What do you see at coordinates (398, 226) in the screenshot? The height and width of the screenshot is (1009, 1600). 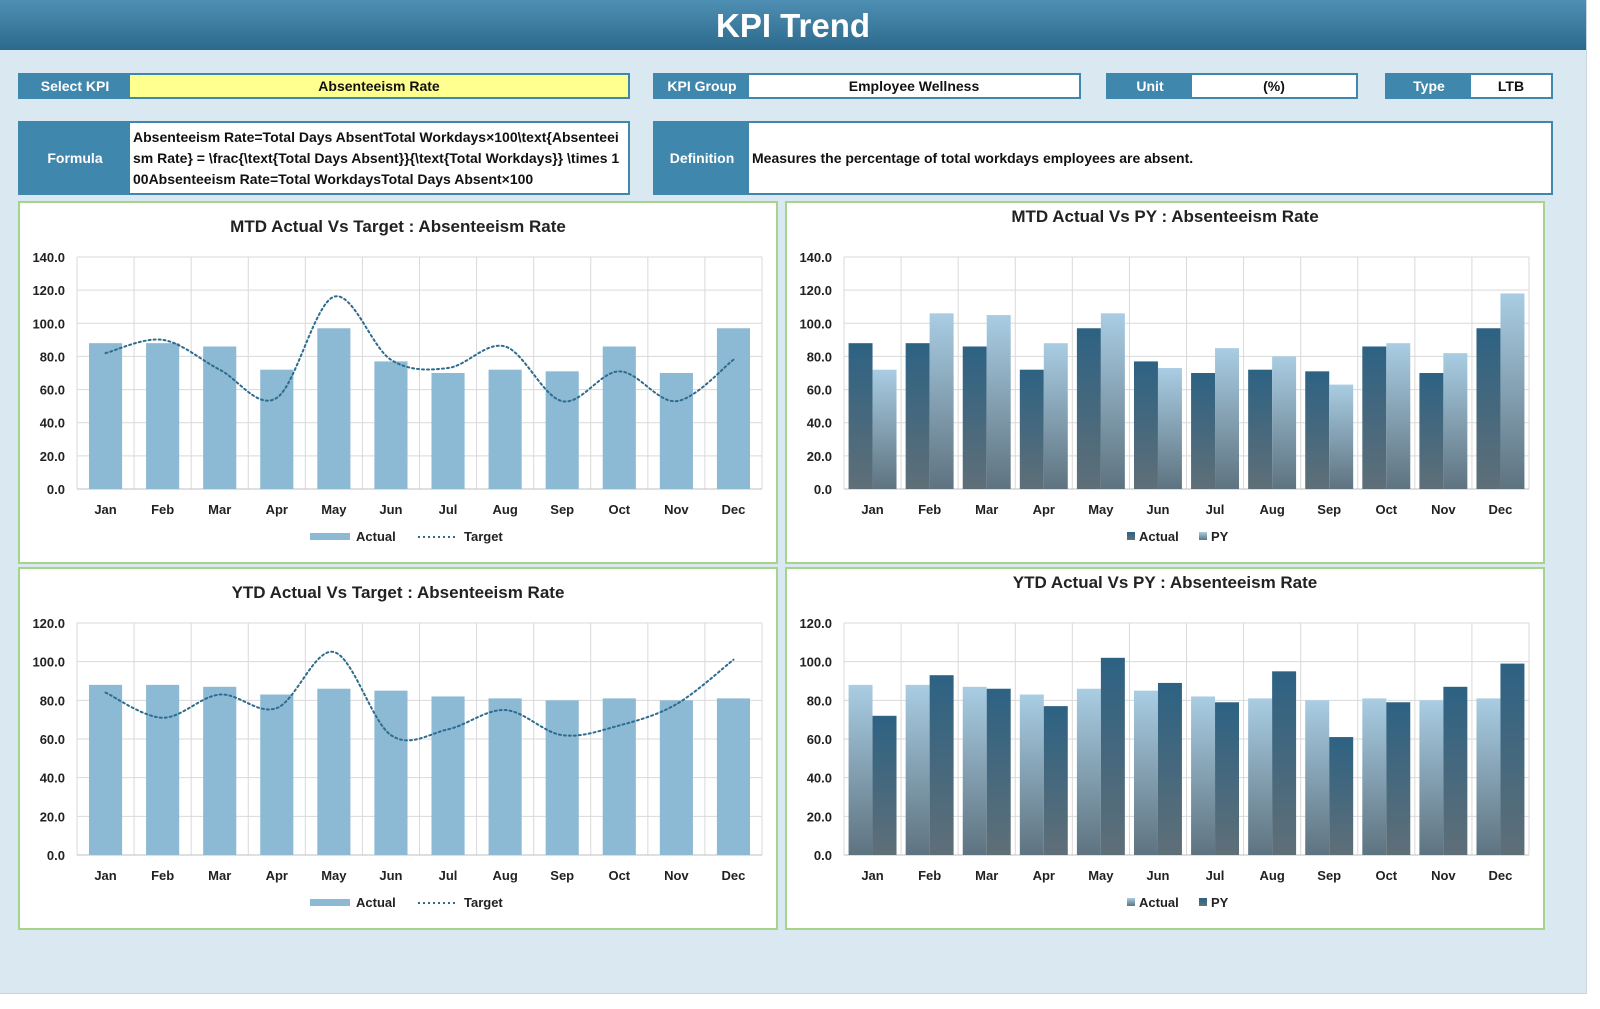 I see `chart-title: MTD Actual Vs Target : Absenteeism Rate` at bounding box center [398, 226].